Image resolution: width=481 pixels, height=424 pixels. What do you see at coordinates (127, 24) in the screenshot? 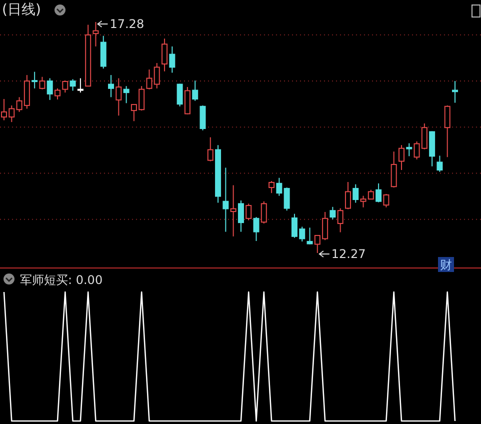
I see `annotation: 17.28` at bounding box center [127, 24].